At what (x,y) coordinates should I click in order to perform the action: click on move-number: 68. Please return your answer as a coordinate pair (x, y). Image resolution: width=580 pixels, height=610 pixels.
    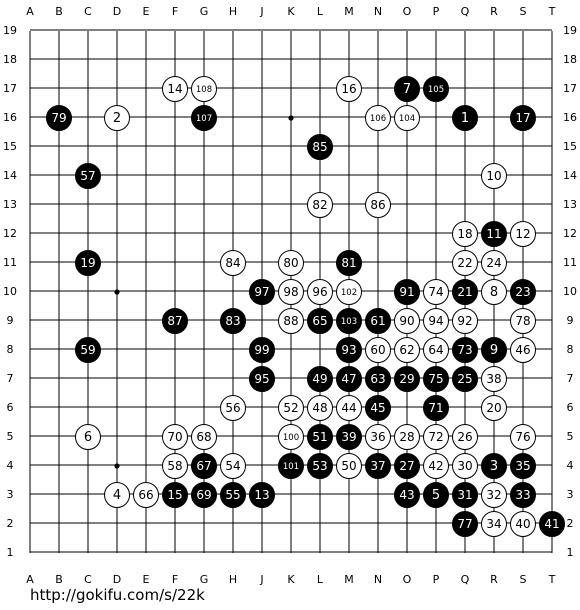
    Looking at the image, I should click on (203, 437).